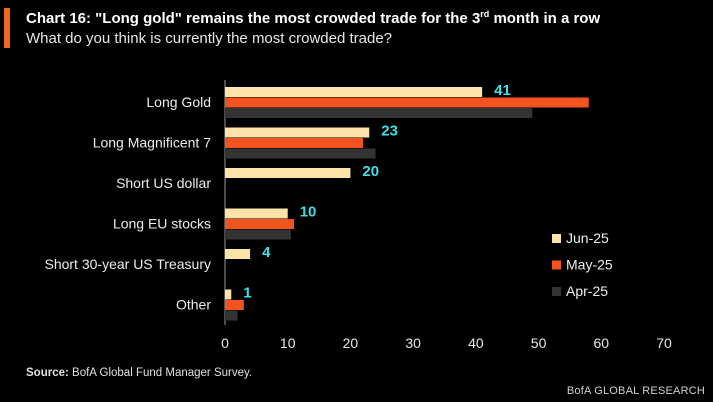 This screenshot has height=402, width=713. I want to click on x-tick-label: 30, so click(413, 343).